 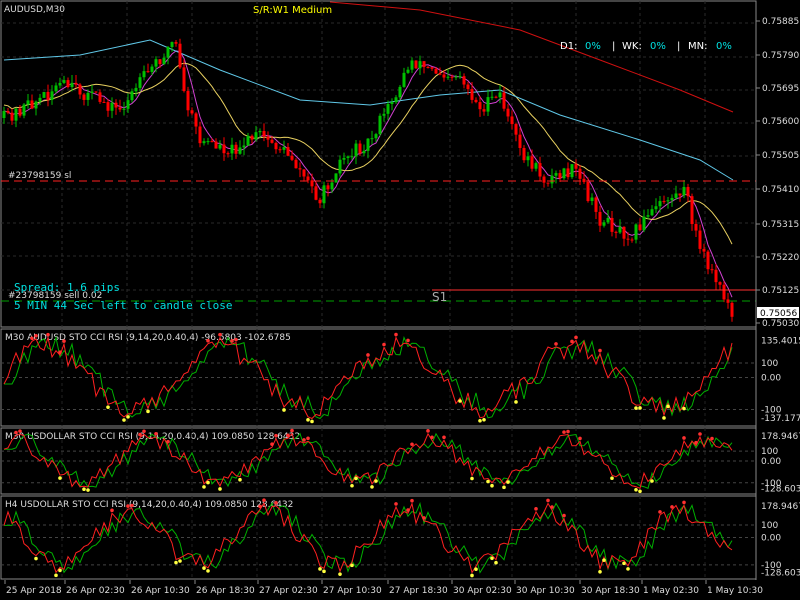 What do you see at coordinates (780, 573) in the screenshot?
I see `indicator-tick-label: -128.6033` at bounding box center [780, 573].